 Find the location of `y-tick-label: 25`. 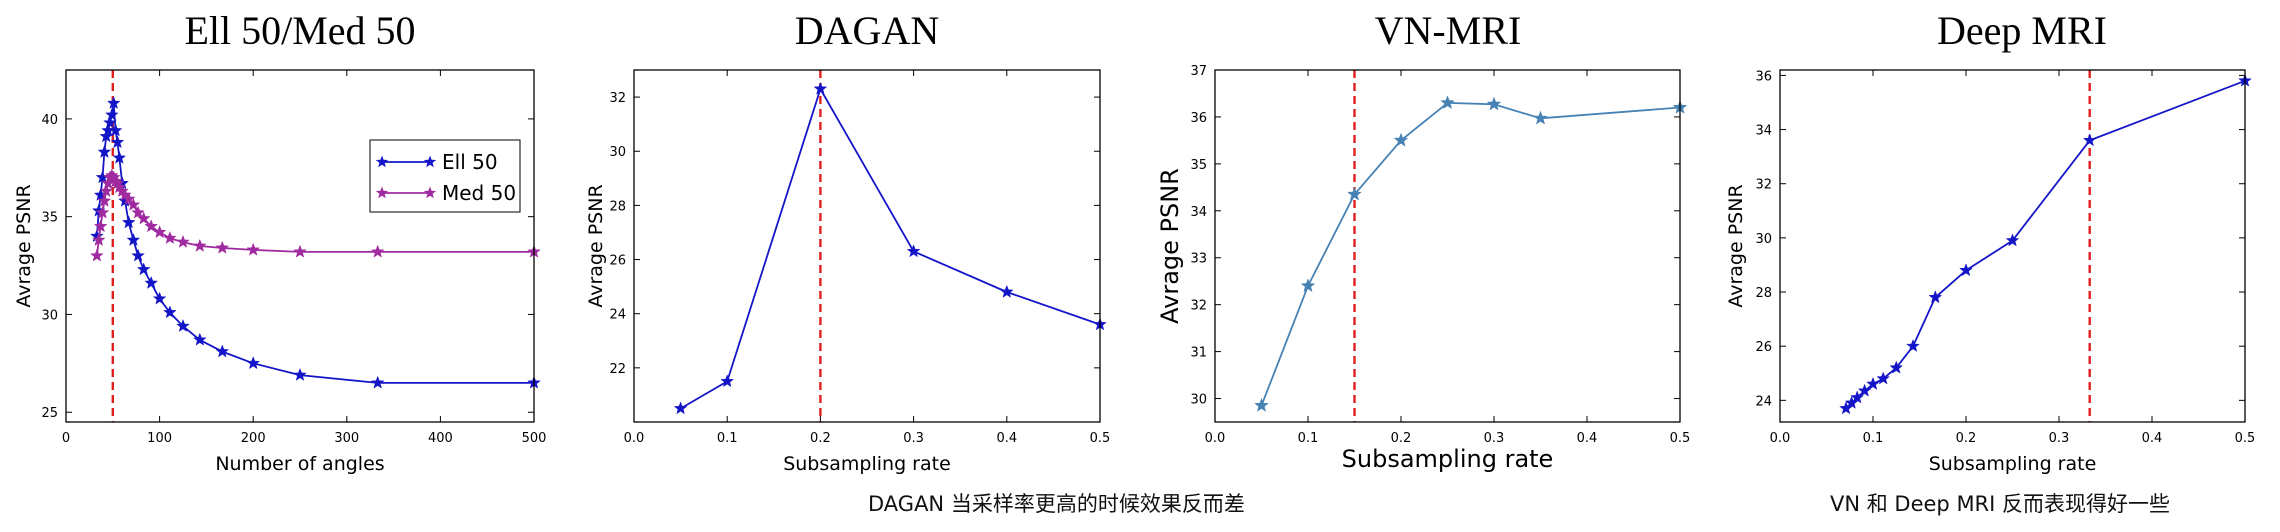

y-tick-label: 25 is located at coordinates (49, 413).